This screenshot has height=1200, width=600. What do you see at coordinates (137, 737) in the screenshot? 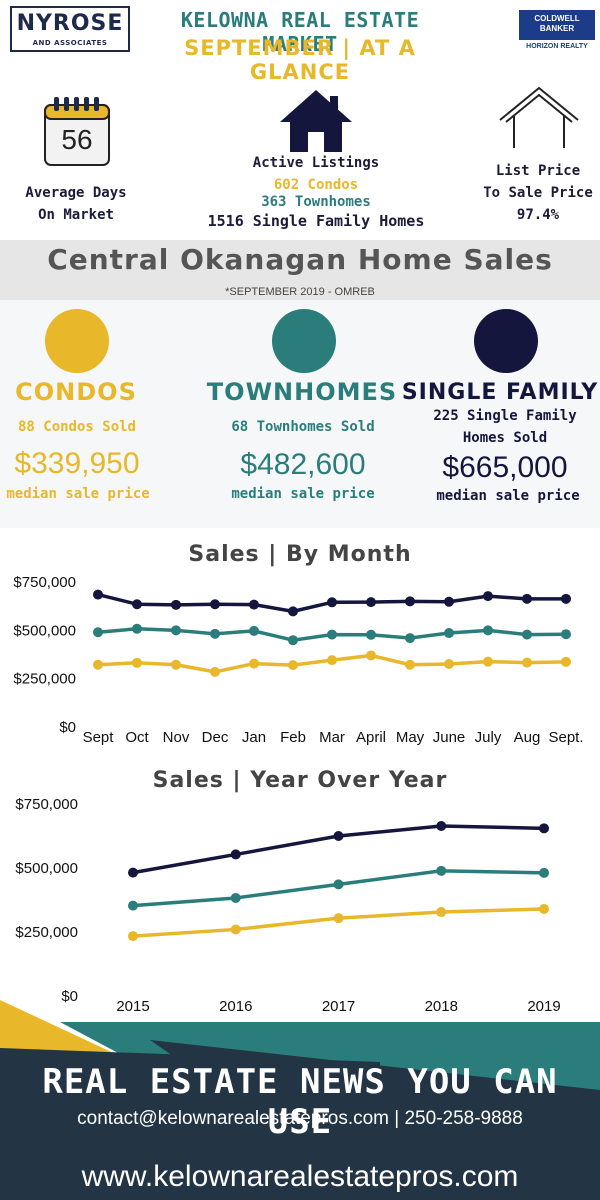
I see `x-tick-label: Oct` at bounding box center [137, 737].